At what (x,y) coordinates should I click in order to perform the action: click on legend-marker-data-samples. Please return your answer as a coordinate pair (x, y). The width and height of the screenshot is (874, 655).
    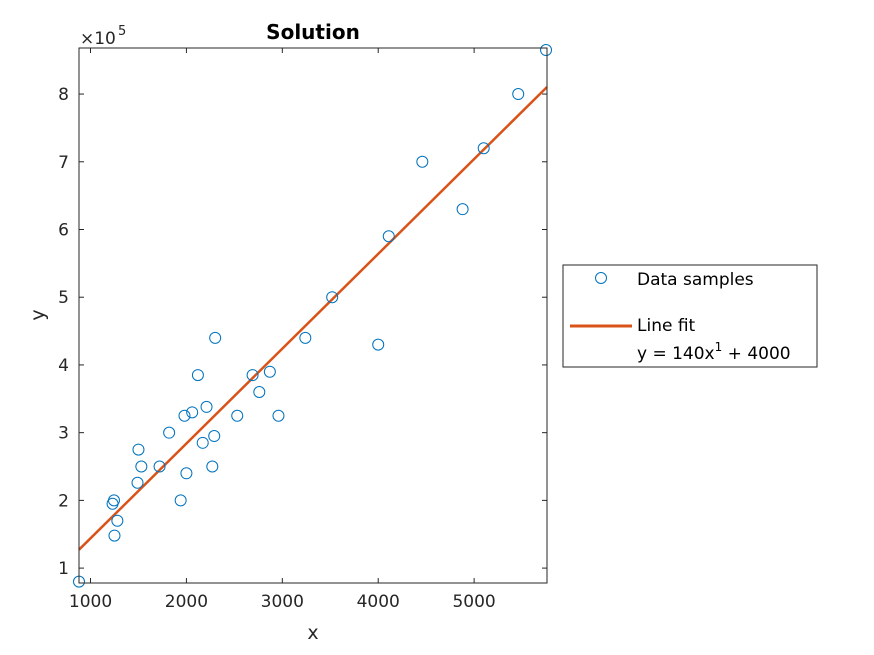
    Looking at the image, I should click on (601, 278).